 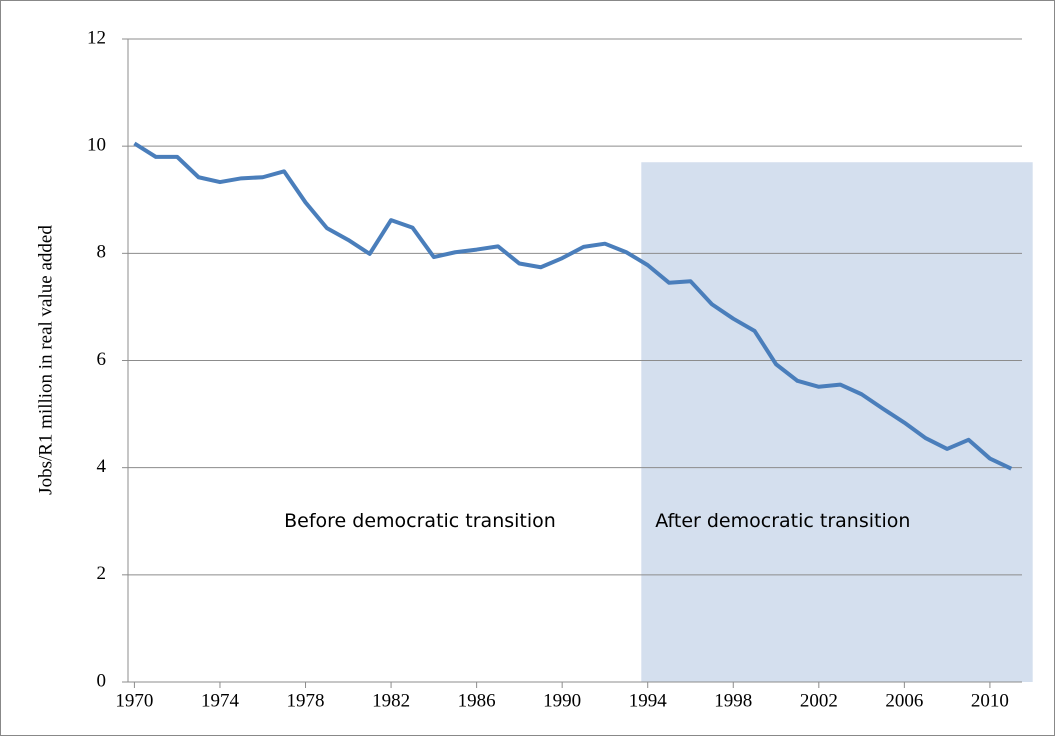 What do you see at coordinates (477, 700) in the screenshot?
I see `x-tick-label: 1986` at bounding box center [477, 700].